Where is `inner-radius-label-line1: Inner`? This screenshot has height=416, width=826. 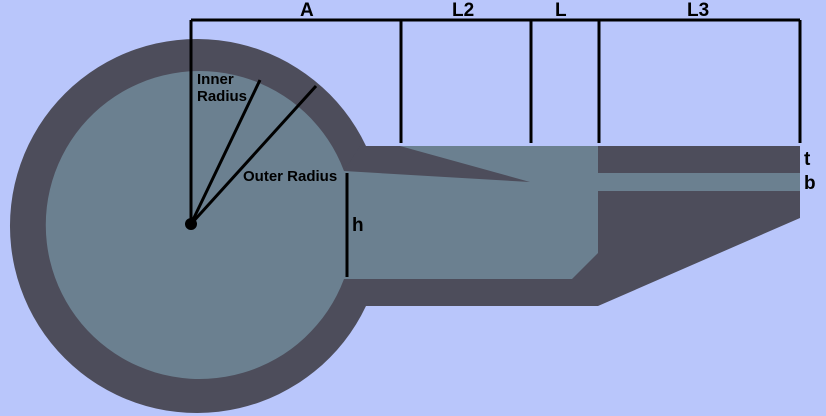
inner-radius-label-line1: Inner is located at coordinates (215, 79).